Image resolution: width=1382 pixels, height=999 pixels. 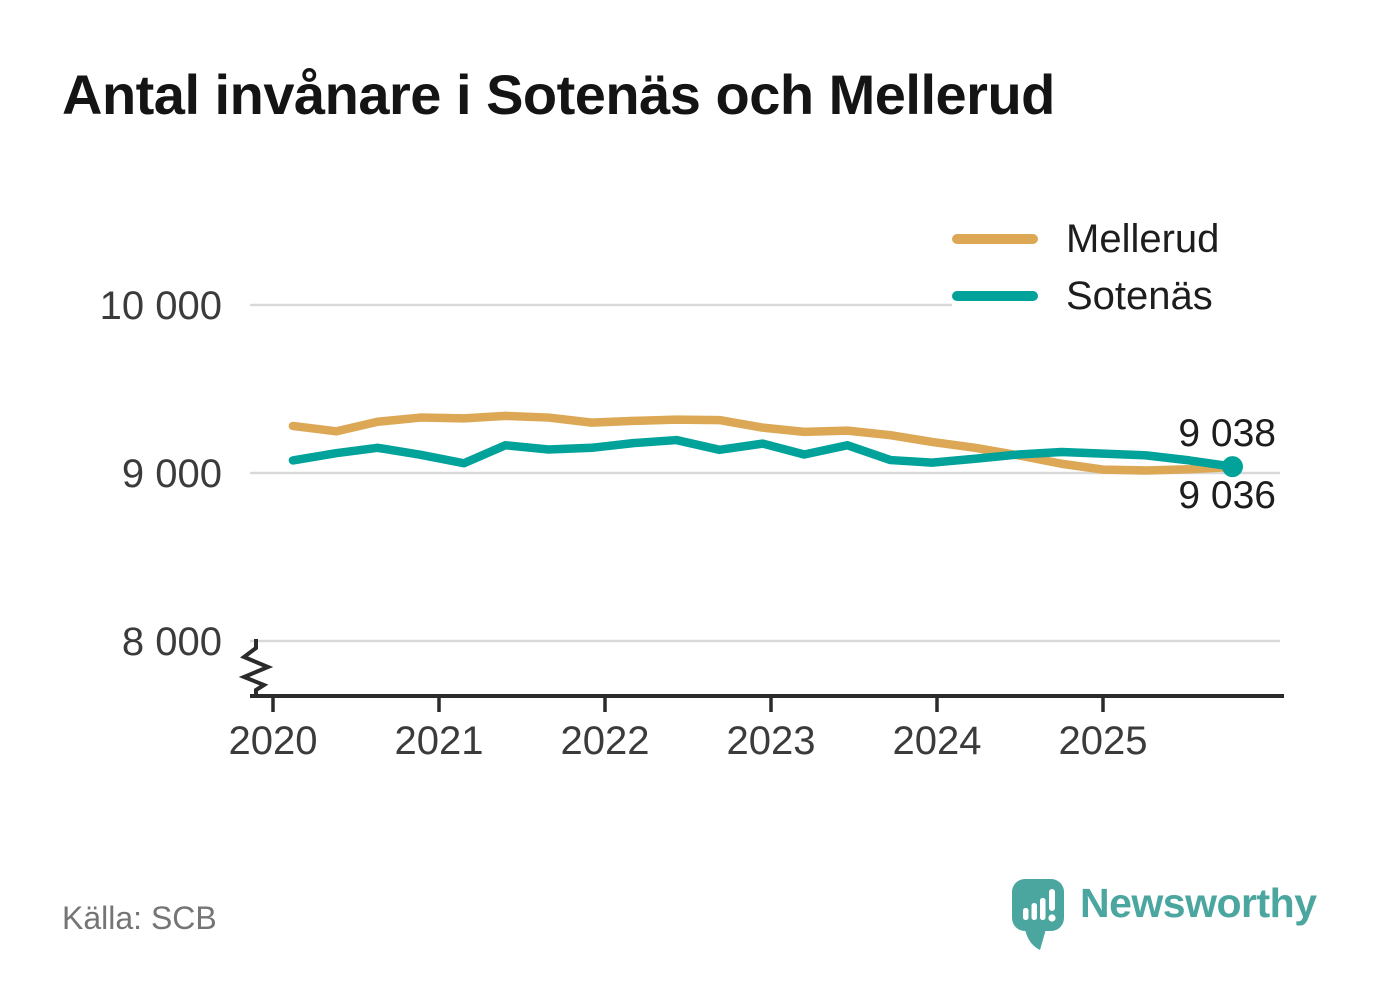 What do you see at coordinates (171, 642) in the screenshot?
I see `y-axis-tick-label-8000: 8 000` at bounding box center [171, 642].